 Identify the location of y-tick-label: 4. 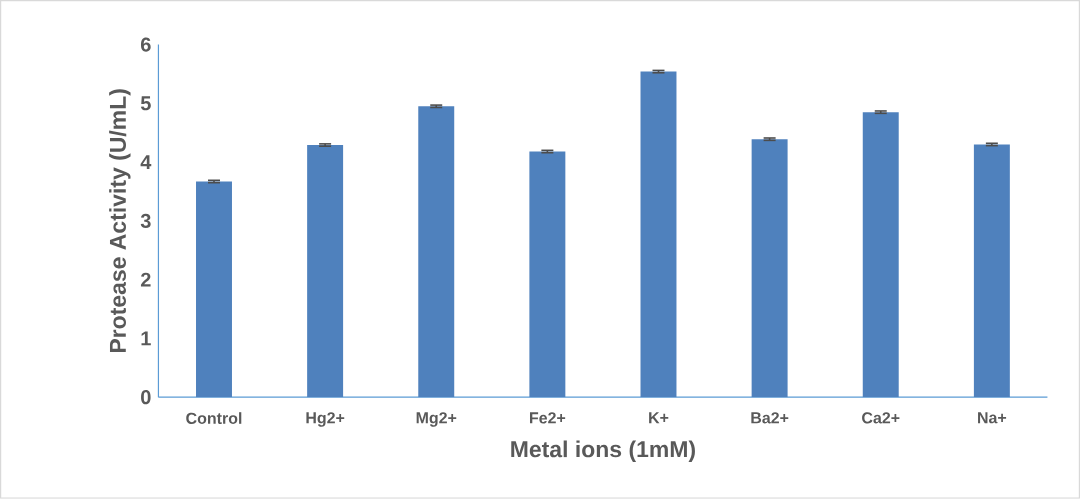
(146, 162).